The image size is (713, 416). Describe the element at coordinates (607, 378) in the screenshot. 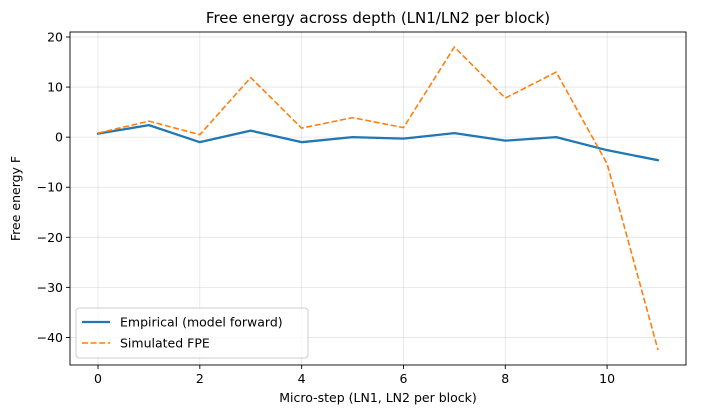

I see `x-tick-label: 10` at that location.